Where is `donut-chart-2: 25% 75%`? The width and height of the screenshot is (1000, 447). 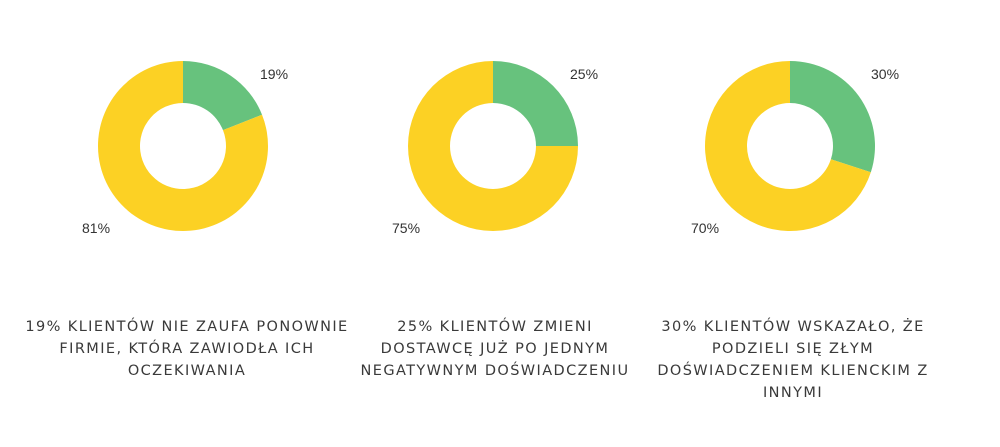
donut-chart-2: 25% 75% is located at coordinates (495, 148).